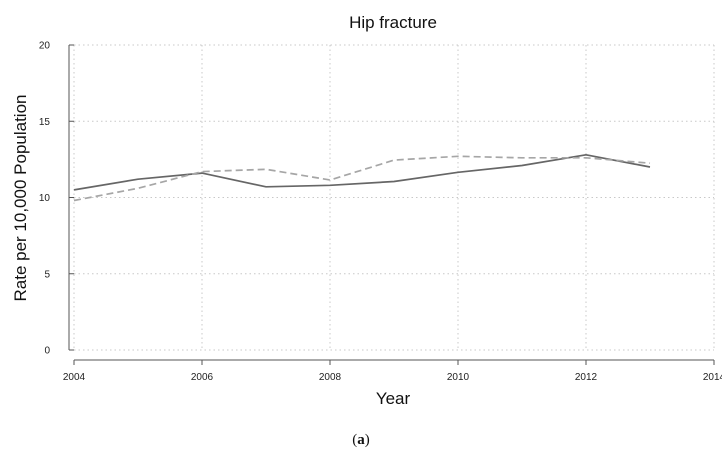 This screenshot has width=722, height=453. I want to click on x-tick-label: 2010, so click(458, 377).